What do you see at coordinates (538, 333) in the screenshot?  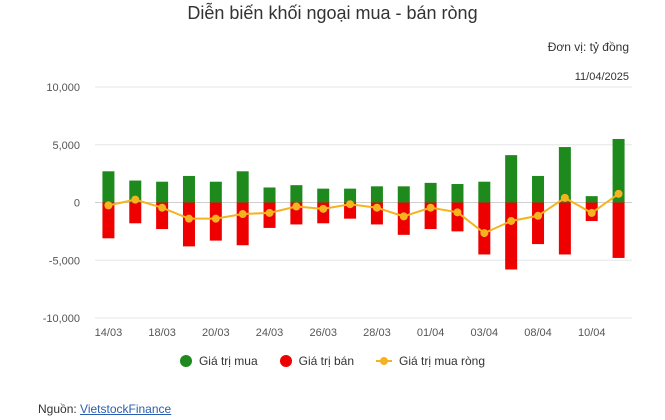 I see `x-tick-label: 08/04` at bounding box center [538, 333].